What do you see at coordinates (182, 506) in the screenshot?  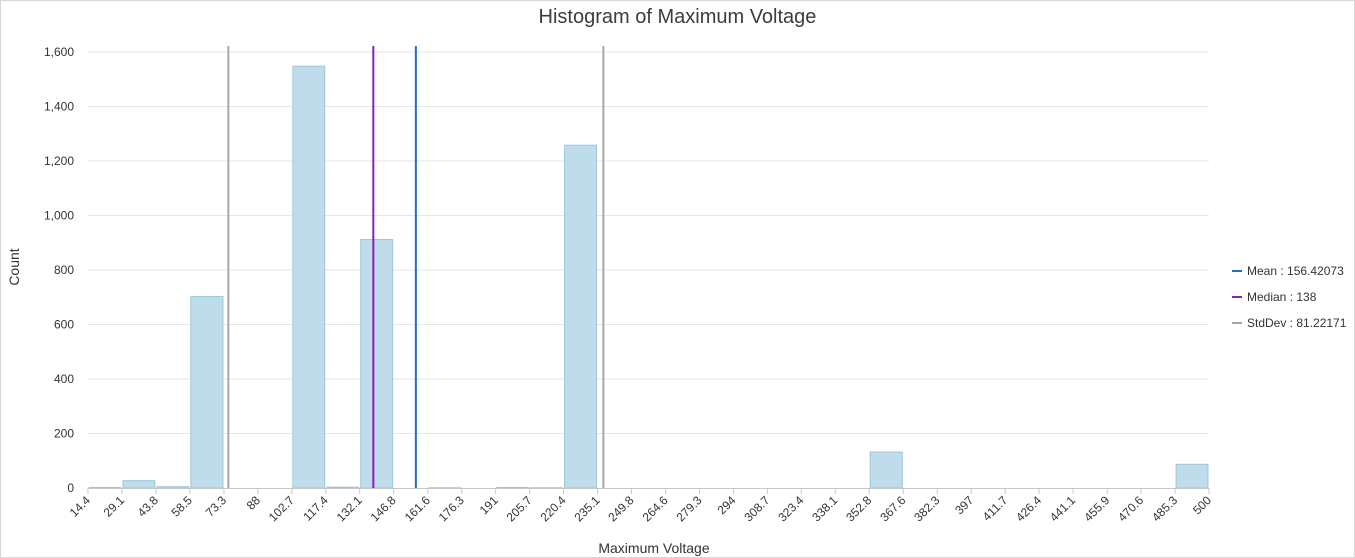 I see `x-tick-label: 58.5` at bounding box center [182, 506].